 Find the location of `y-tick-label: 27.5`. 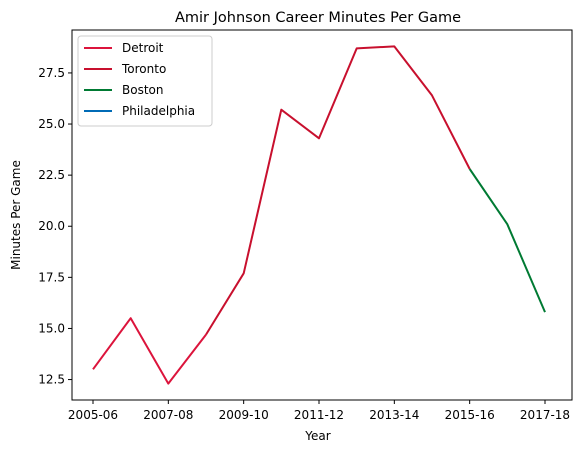

y-tick-label: 27.5 is located at coordinates (51, 73).